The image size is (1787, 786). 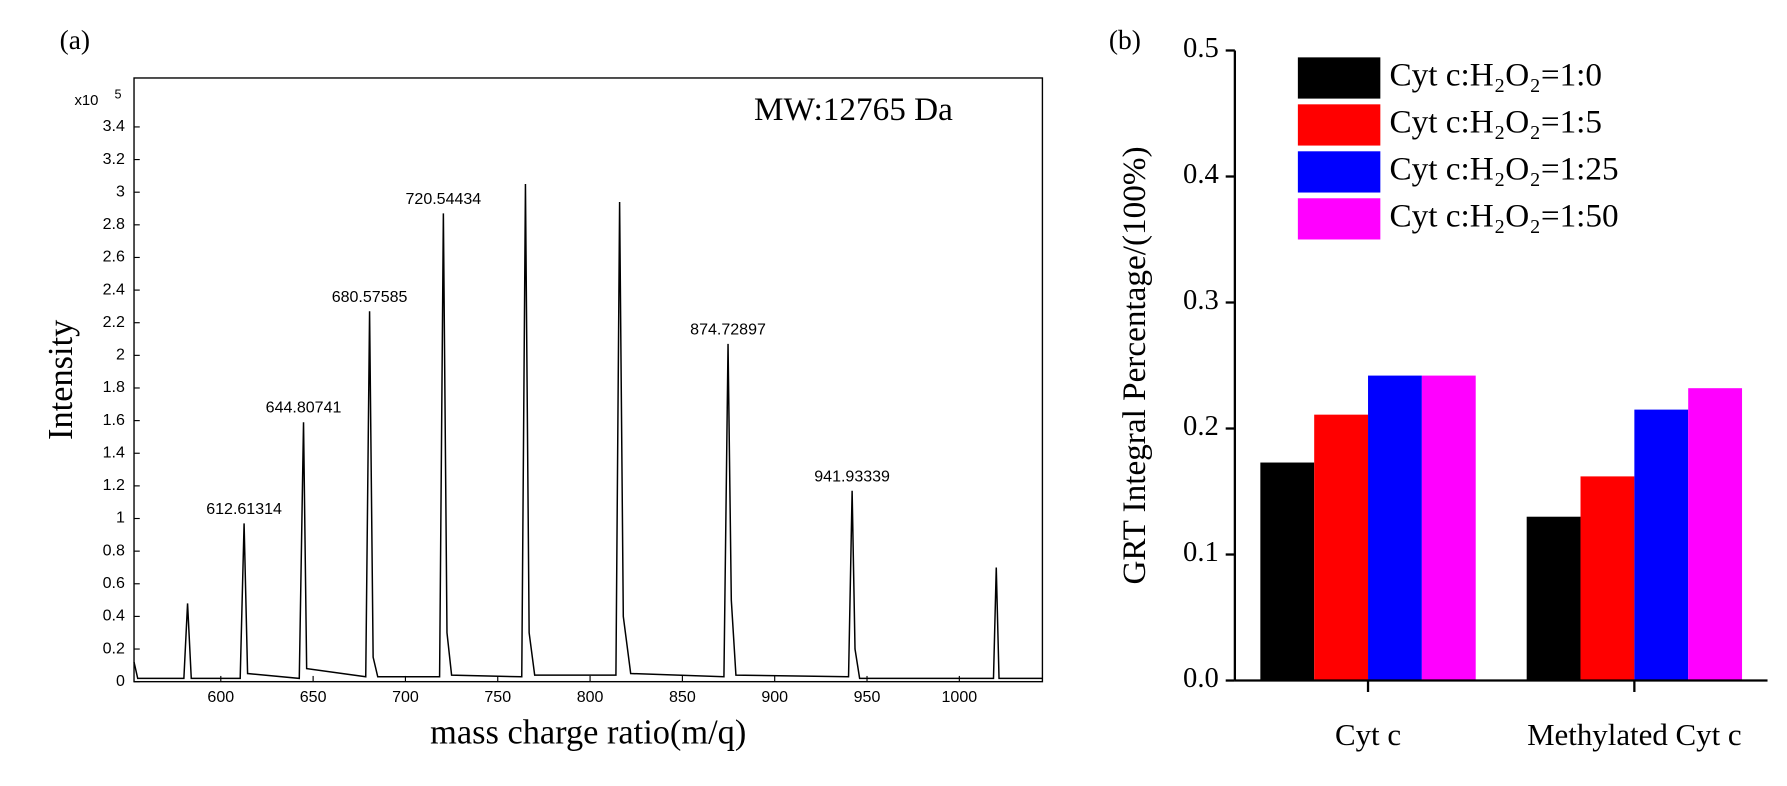 I want to click on legend-label: Cyt c:H₂O₂=1:0, so click(x=1496, y=75).